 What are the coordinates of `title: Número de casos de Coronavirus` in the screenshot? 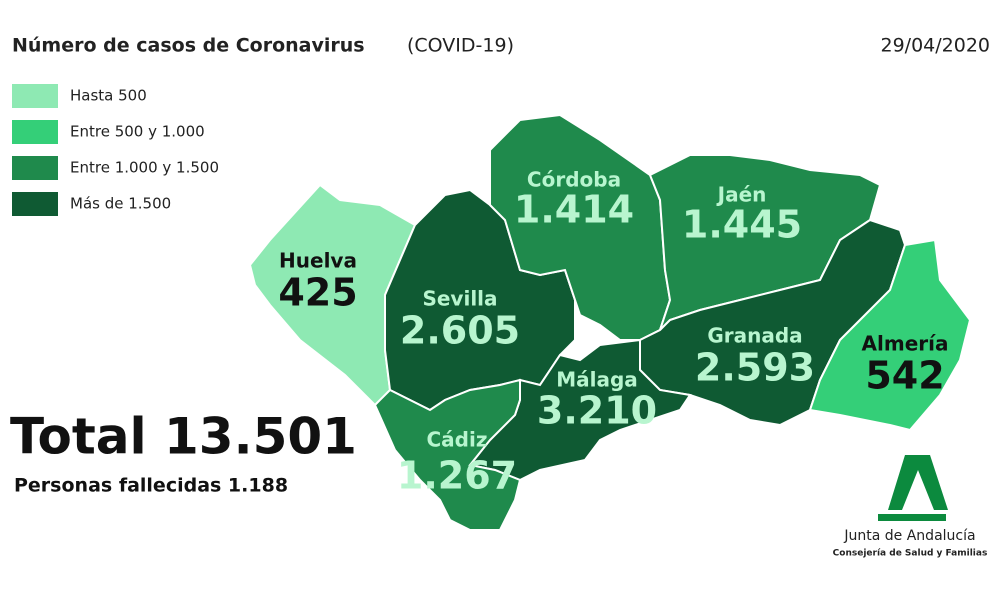 It's located at (188, 46).